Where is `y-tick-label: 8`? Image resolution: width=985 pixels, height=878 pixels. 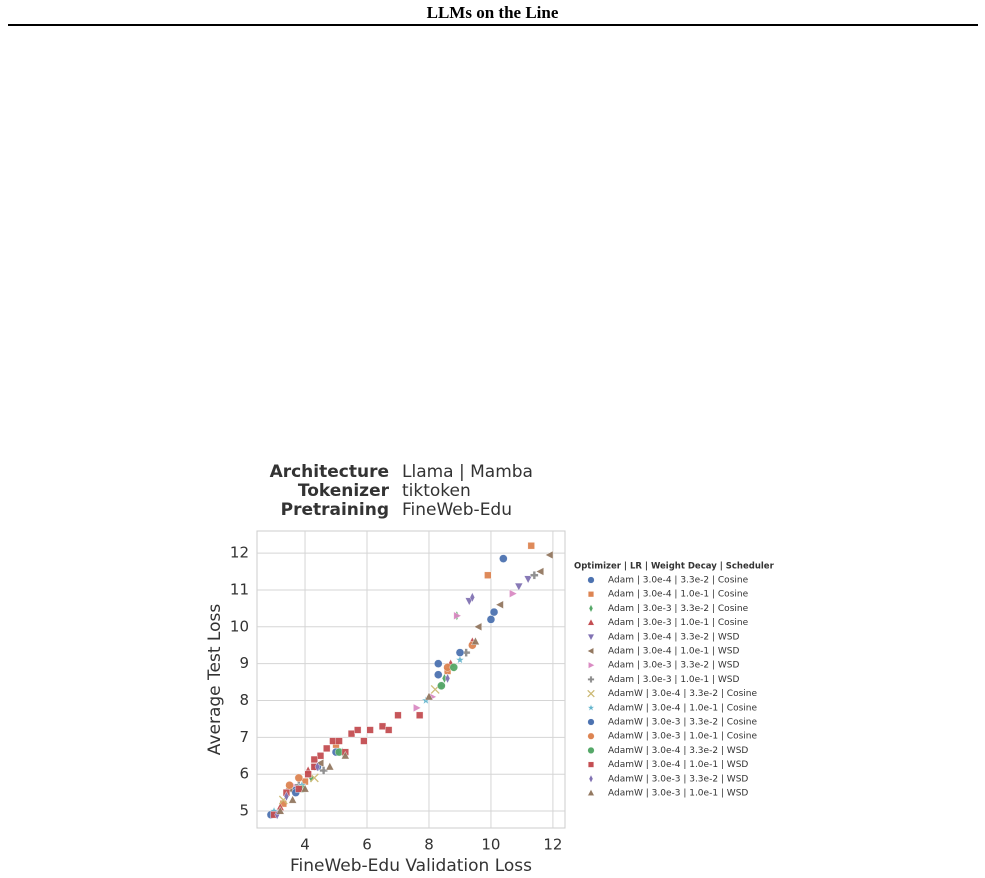
y-tick-label: 8 is located at coordinates (244, 700).